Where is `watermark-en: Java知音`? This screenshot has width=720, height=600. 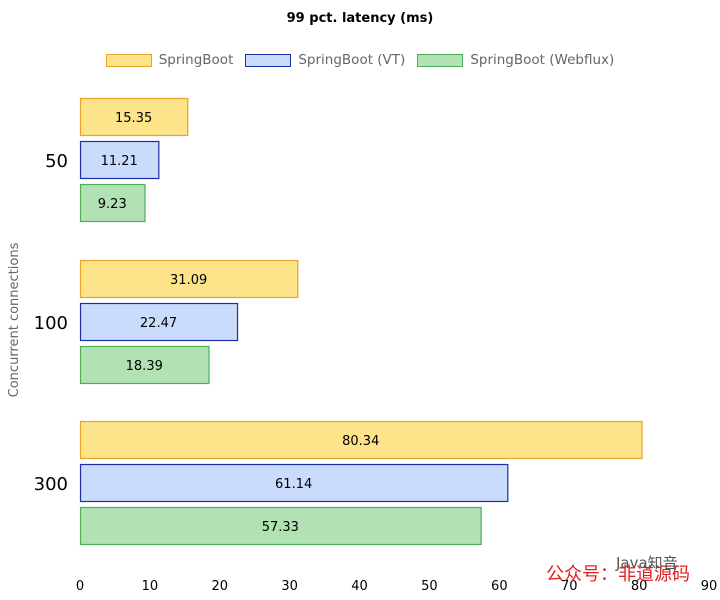
watermark-en: Java知音 is located at coordinates (647, 563).